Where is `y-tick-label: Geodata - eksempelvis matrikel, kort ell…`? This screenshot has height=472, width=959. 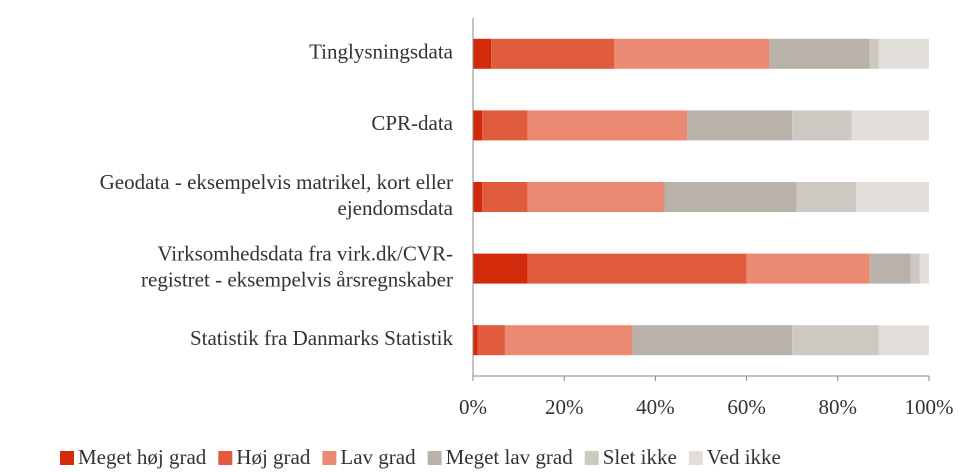 y-tick-label: Geodata - eksempelvis matrikel, kort ell… is located at coordinates (276, 182).